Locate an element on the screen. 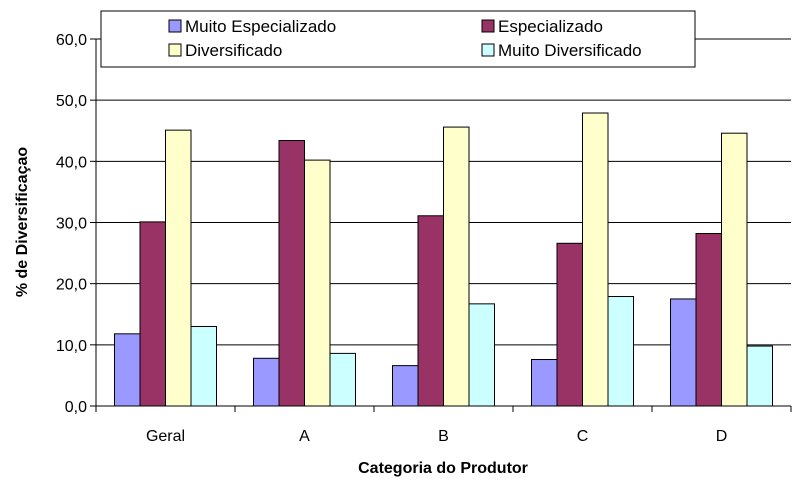  y-tick-label: 10,0 is located at coordinates (71, 346).